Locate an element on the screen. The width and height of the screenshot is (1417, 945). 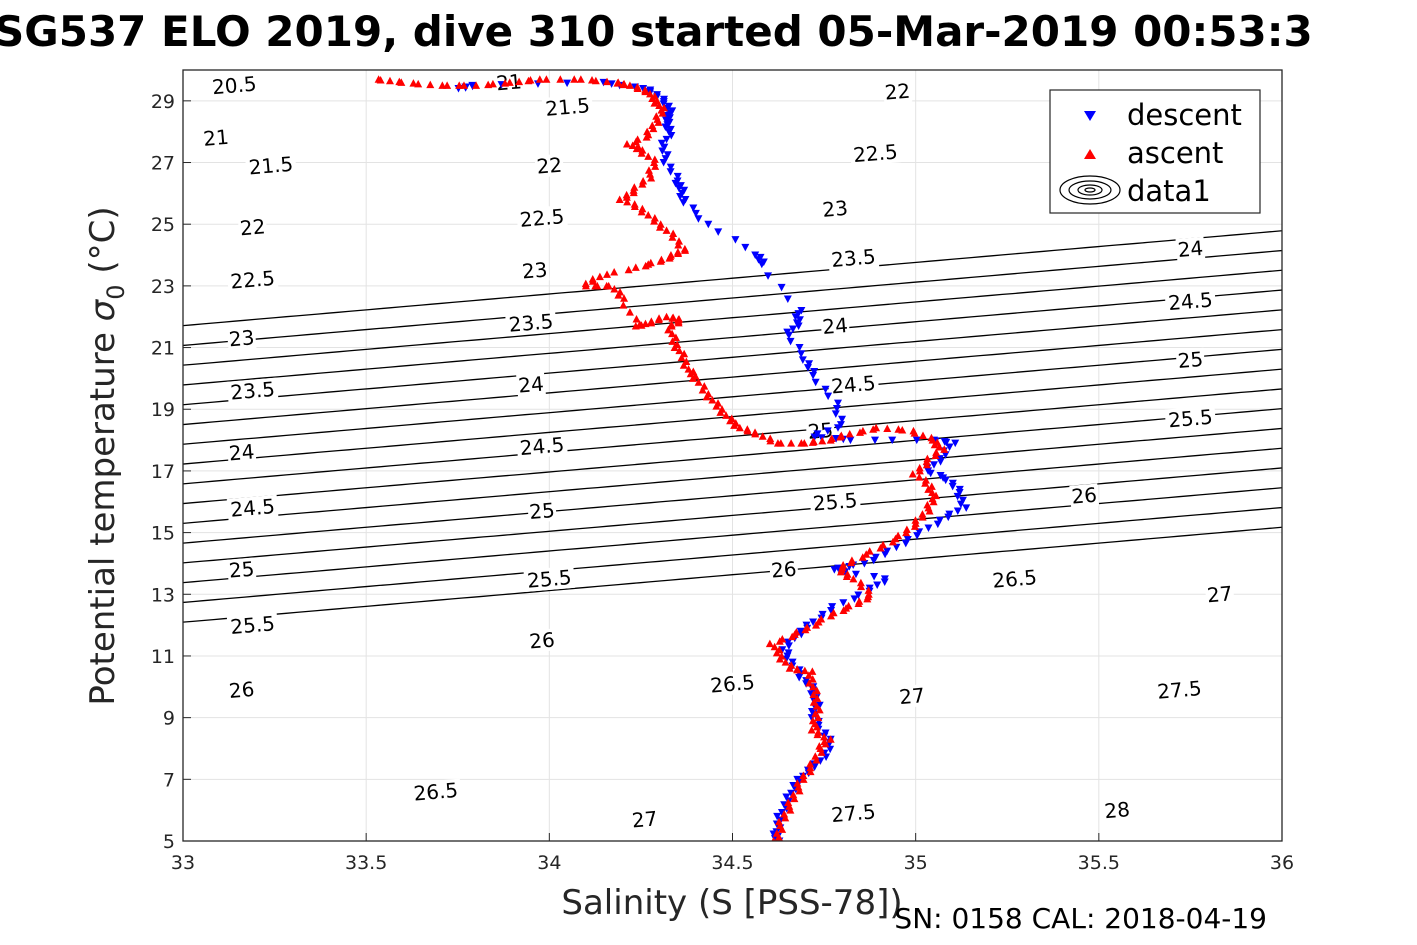
y-tick-label: 19 is located at coordinates (163, 410).